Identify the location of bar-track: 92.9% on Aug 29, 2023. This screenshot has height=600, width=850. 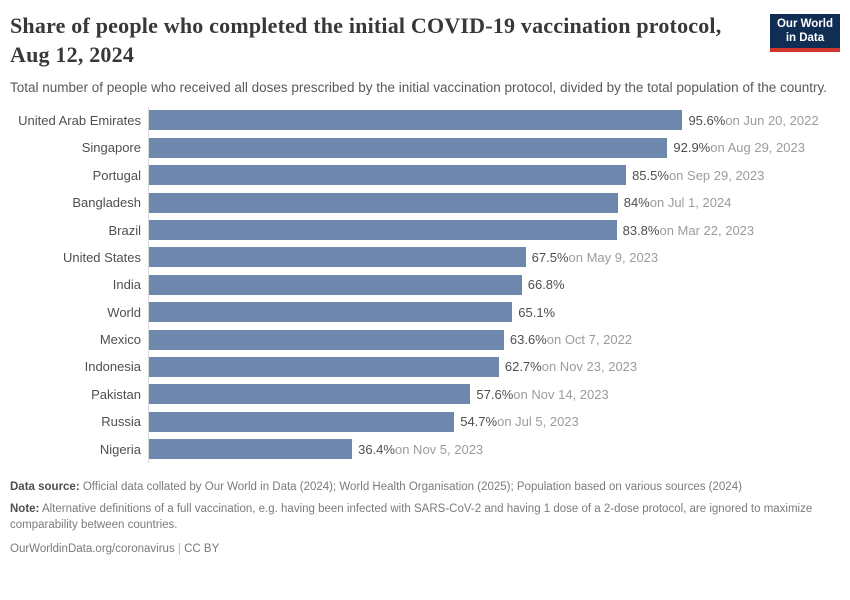
(494, 148).